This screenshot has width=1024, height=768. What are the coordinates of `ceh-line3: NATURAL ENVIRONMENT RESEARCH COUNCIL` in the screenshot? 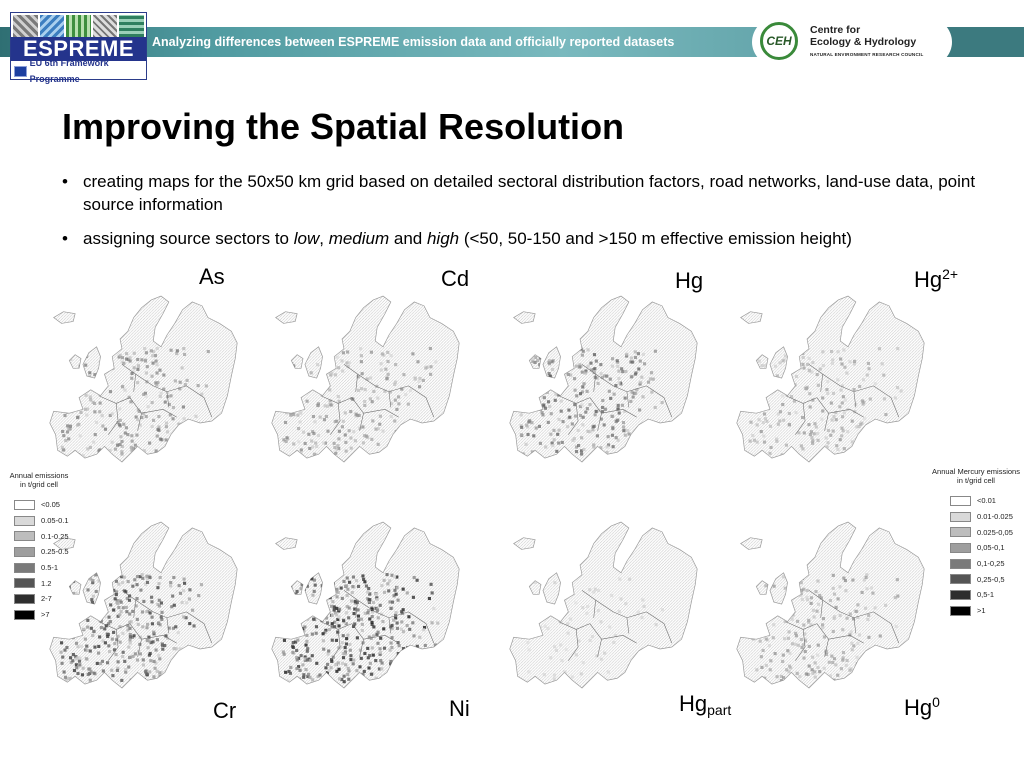 It's located at (867, 54).